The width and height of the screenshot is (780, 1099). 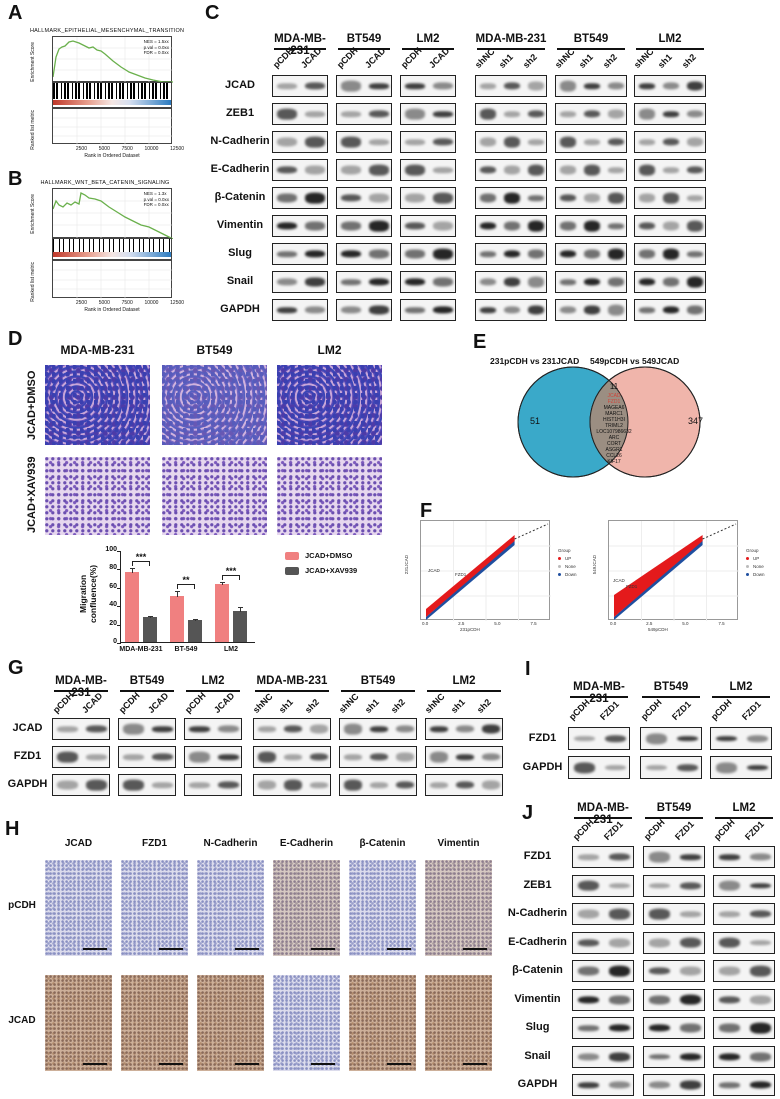 I want to click on x-tick: 2.5, so click(x=461, y=623).